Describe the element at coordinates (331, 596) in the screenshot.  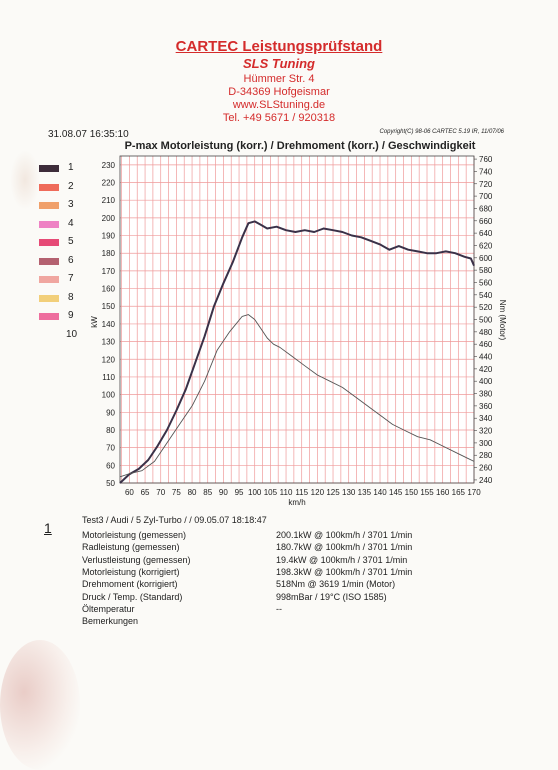
I see `result-value: 998mBar / 19°C (ISO 1585)` at that location.